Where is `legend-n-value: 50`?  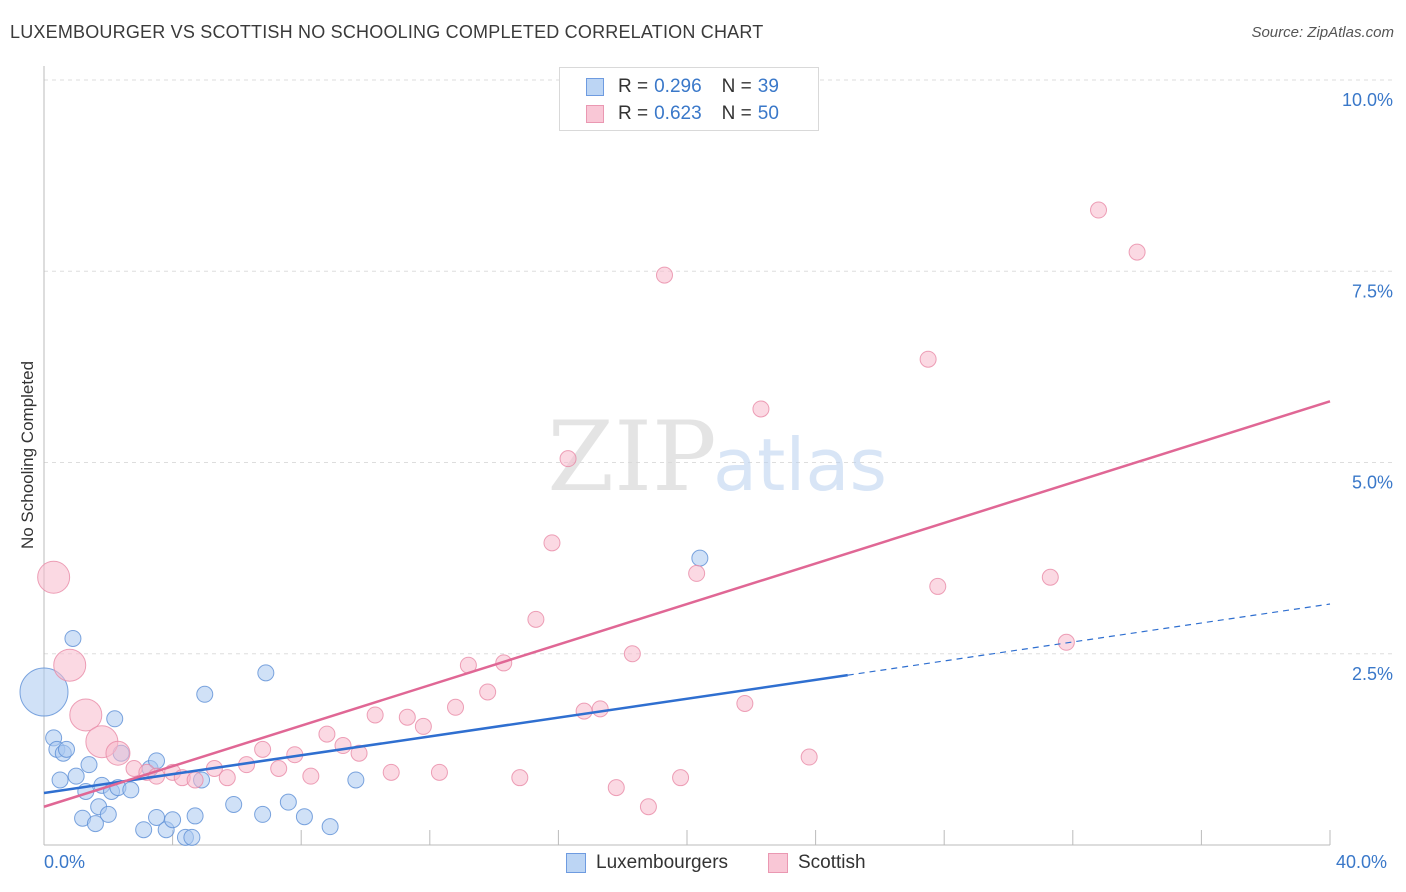
legend-n-value: 50 is located at coordinates (768, 113).